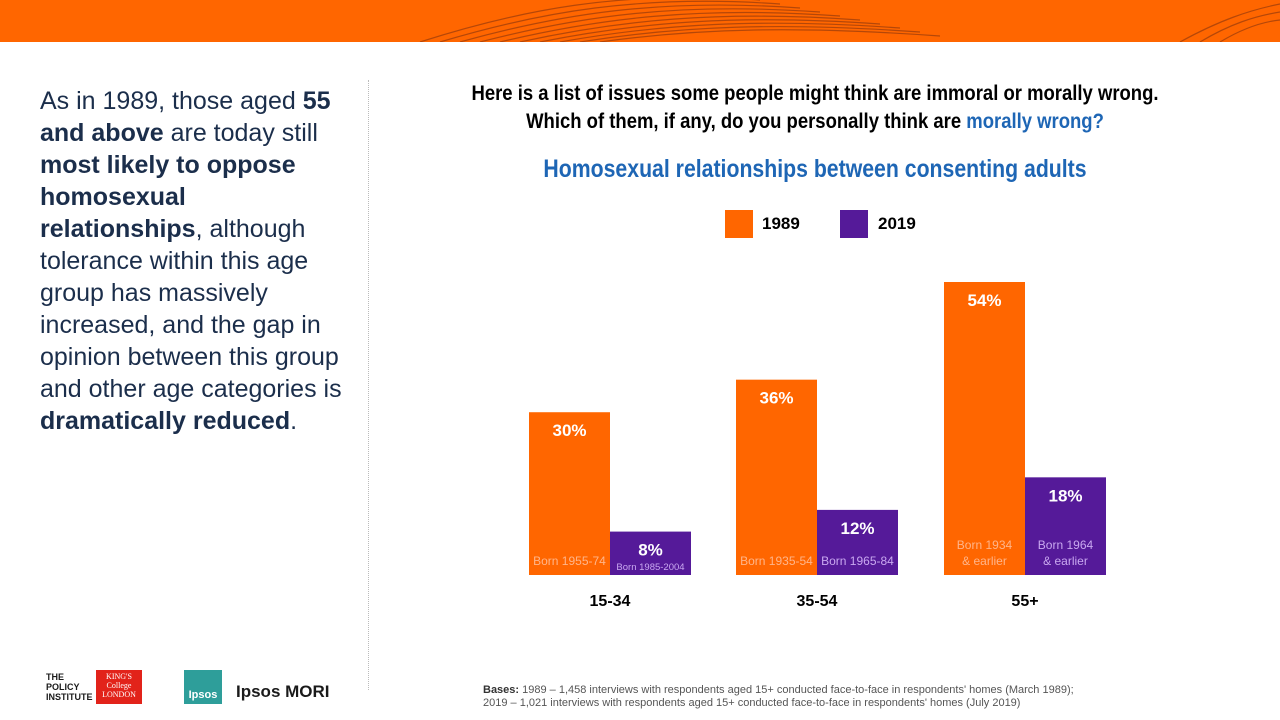  Describe the element at coordinates (739, 224) in the screenshot. I see `legend-swatch-1989` at that location.